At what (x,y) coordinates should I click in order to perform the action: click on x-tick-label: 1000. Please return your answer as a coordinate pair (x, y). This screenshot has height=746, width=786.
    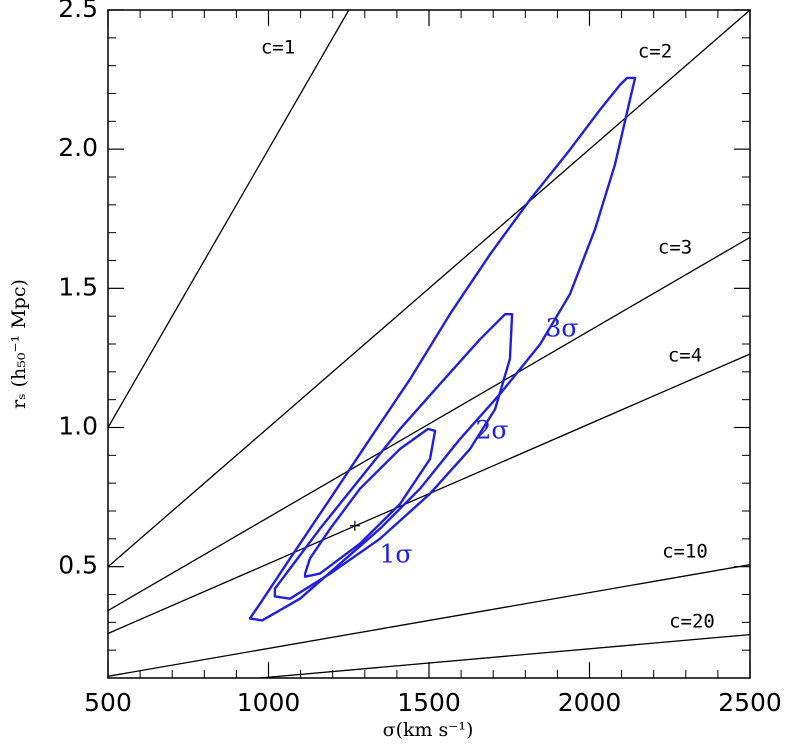
    Looking at the image, I should click on (269, 702).